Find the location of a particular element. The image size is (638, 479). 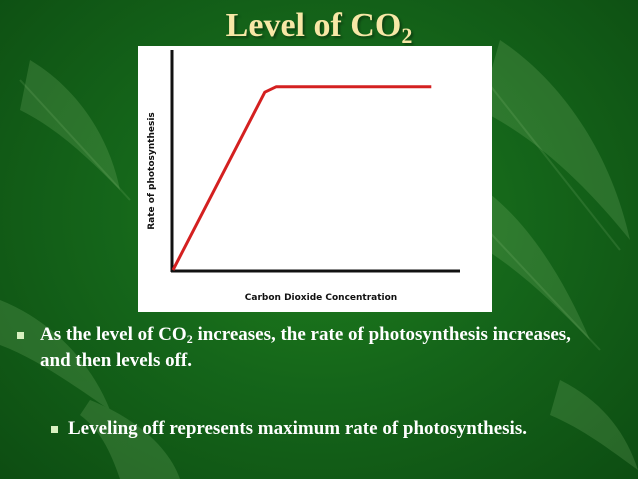

bullet-1-text-start: As the level of CO is located at coordinates (113, 334).